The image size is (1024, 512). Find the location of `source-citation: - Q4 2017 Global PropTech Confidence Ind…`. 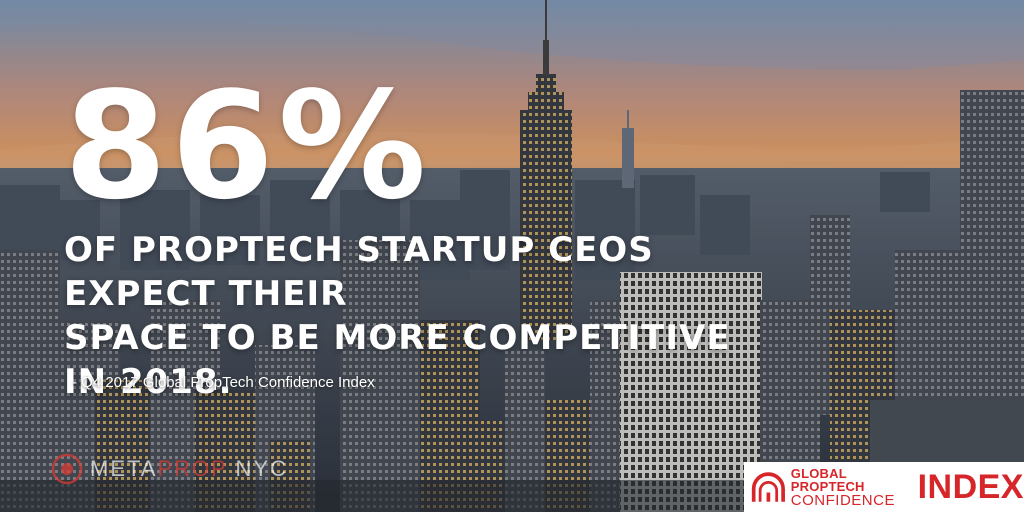

source-citation: - Q4 2017 Global PropTech Confidence Ind… is located at coordinates (223, 382).